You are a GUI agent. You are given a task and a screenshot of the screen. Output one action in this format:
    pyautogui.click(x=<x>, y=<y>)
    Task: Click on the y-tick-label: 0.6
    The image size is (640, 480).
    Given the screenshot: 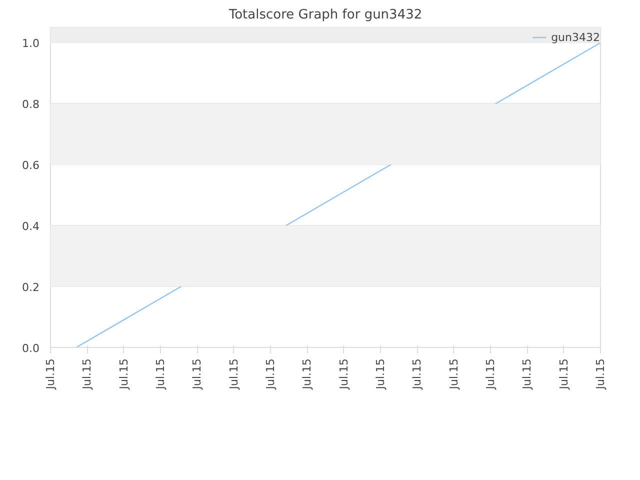 What is the action you would take?
    pyautogui.click(x=31, y=165)
    